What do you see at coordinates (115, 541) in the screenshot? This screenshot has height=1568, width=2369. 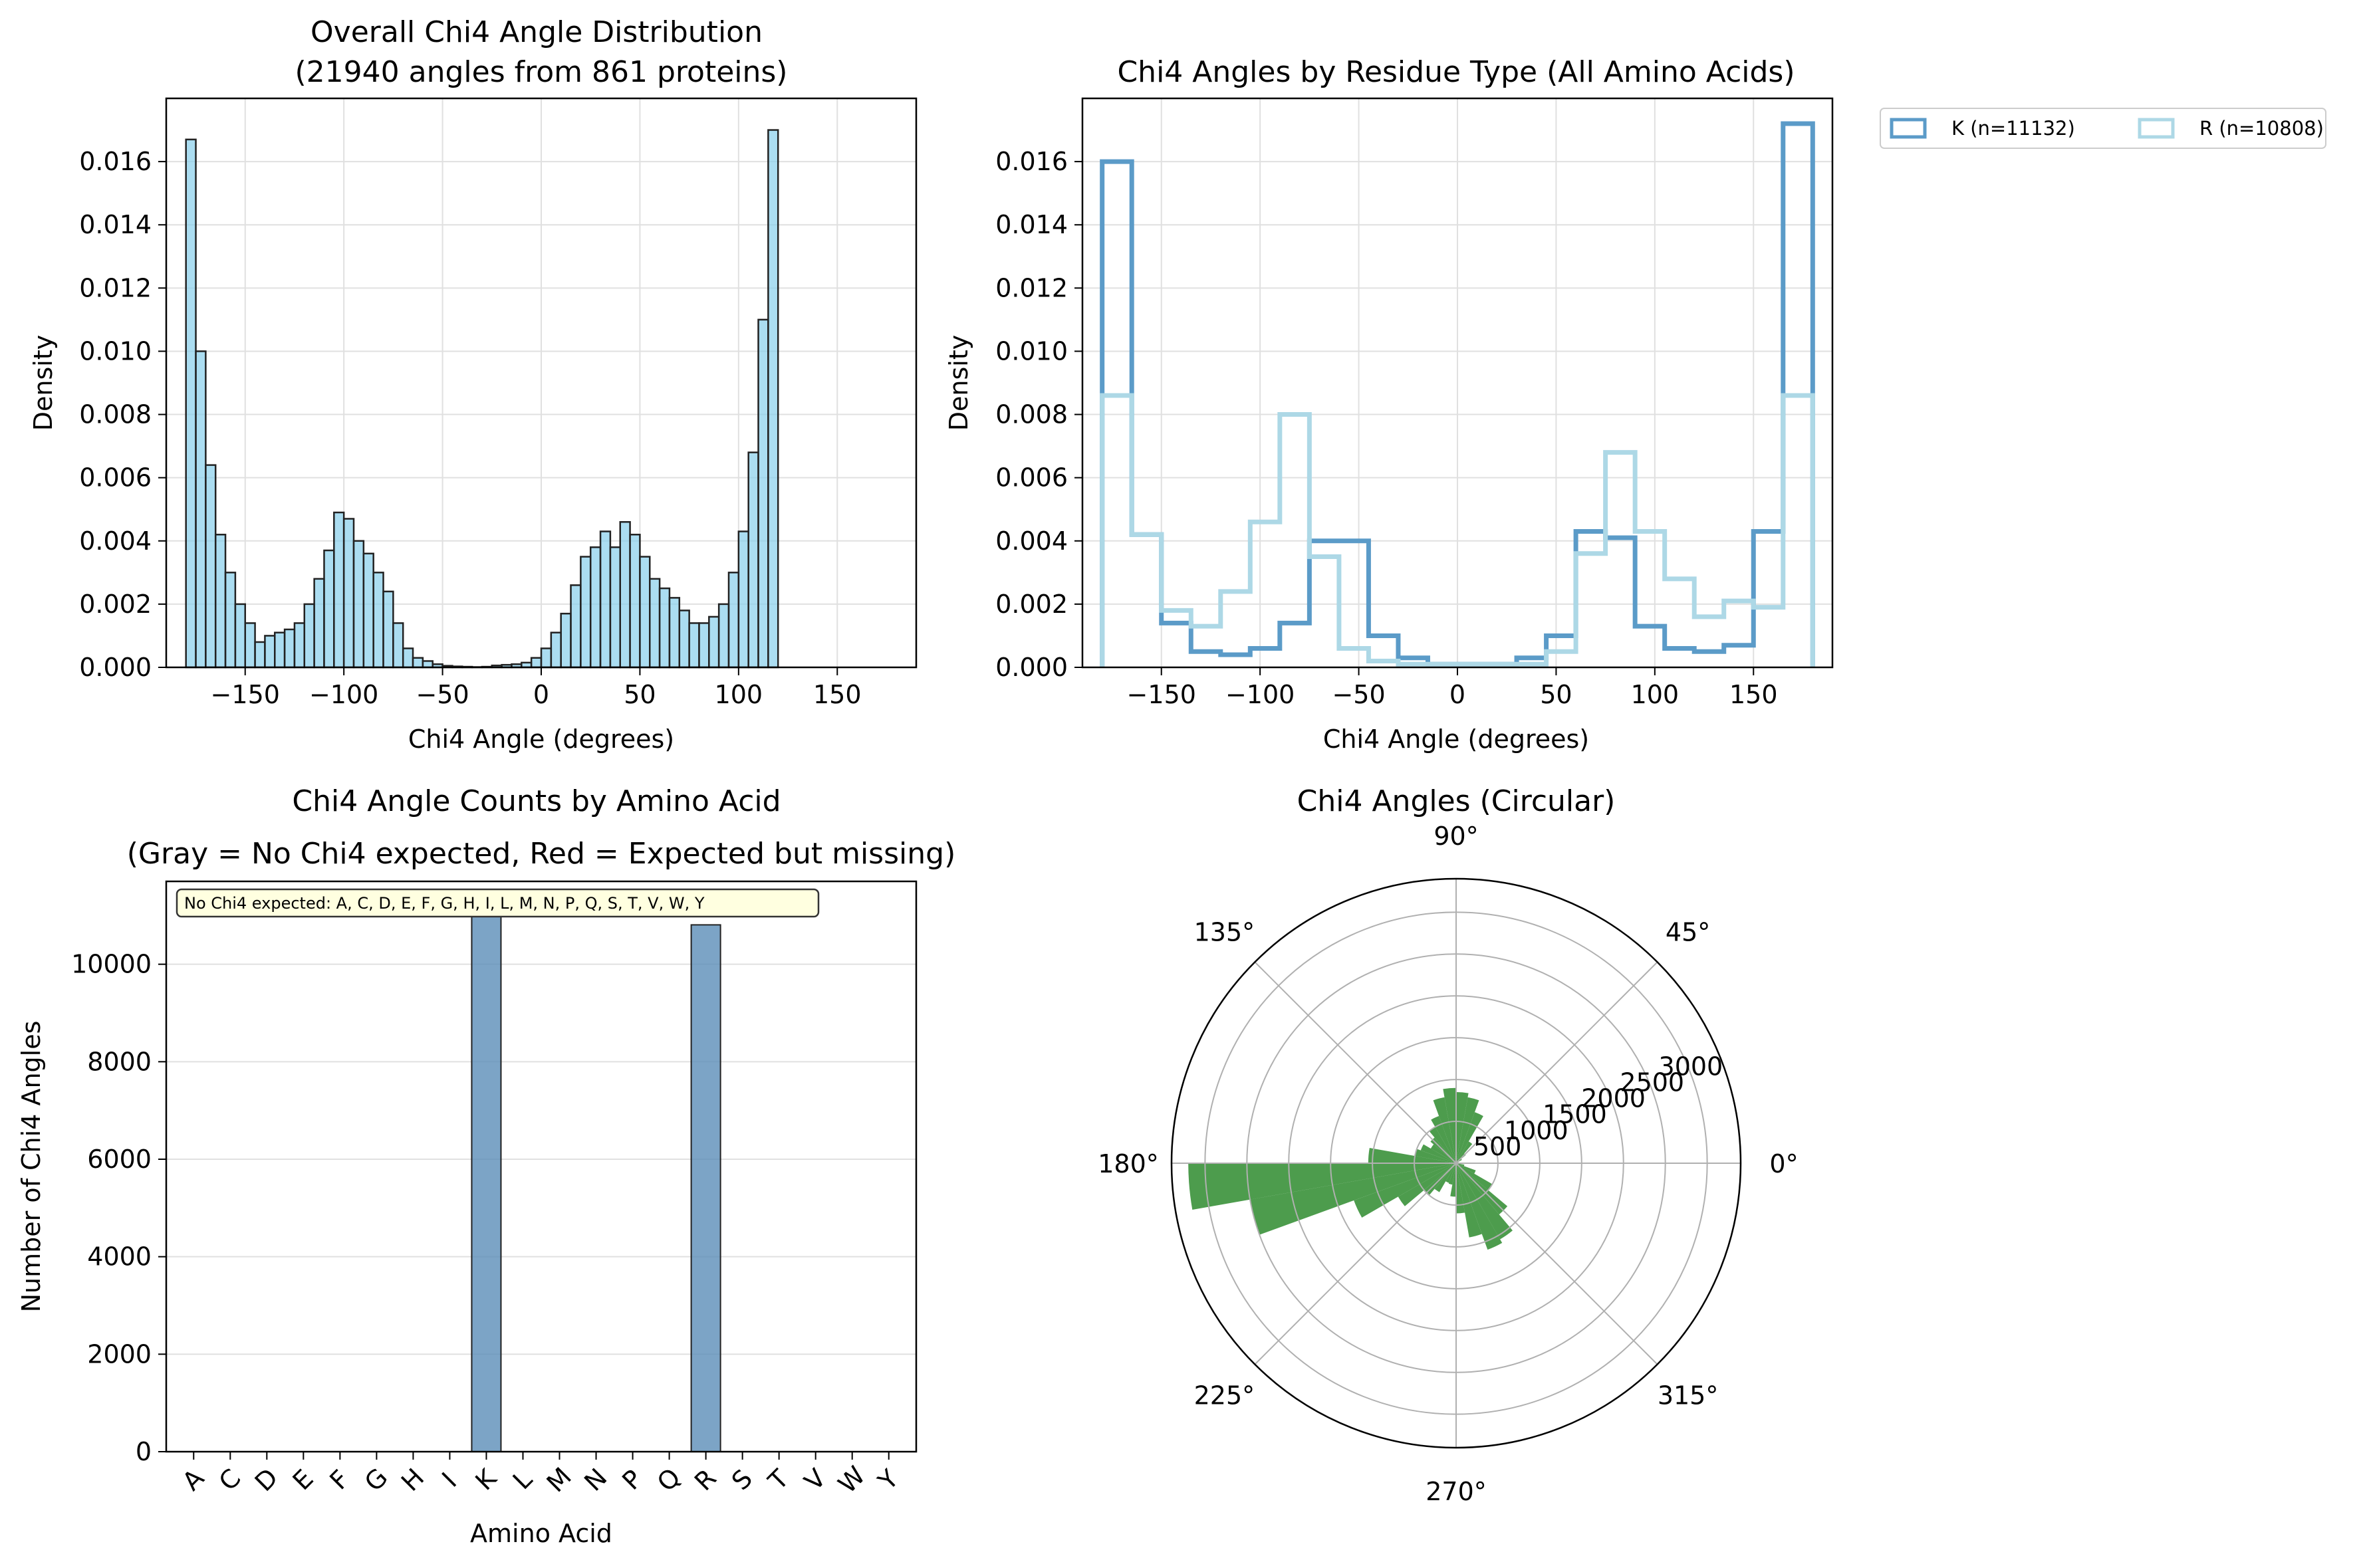 I see `y-tick-label: 0.004` at bounding box center [115, 541].